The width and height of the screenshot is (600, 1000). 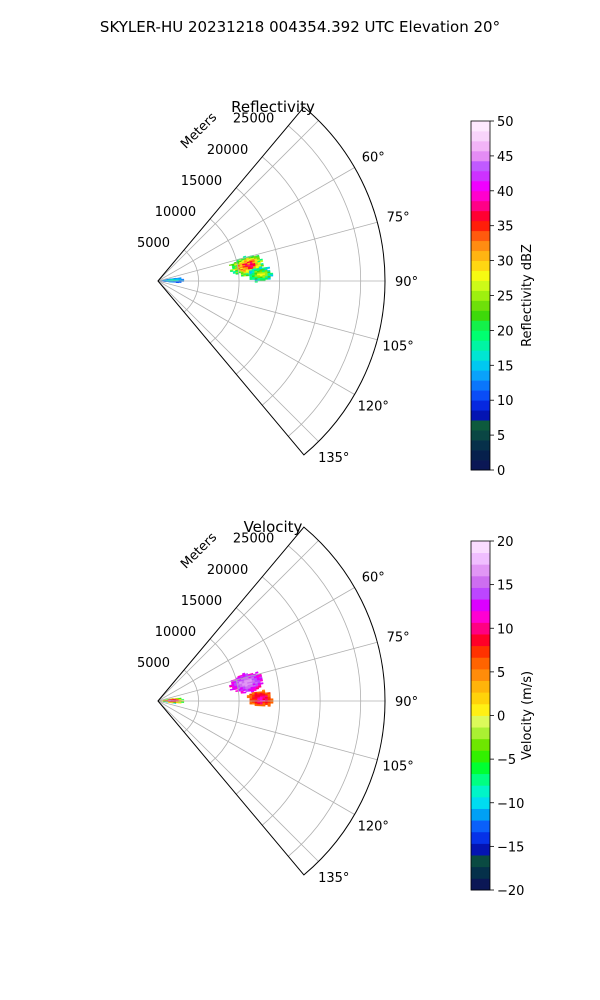 I want to click on reflectivity-title: Reflectivity, so click(x=273, y=107).